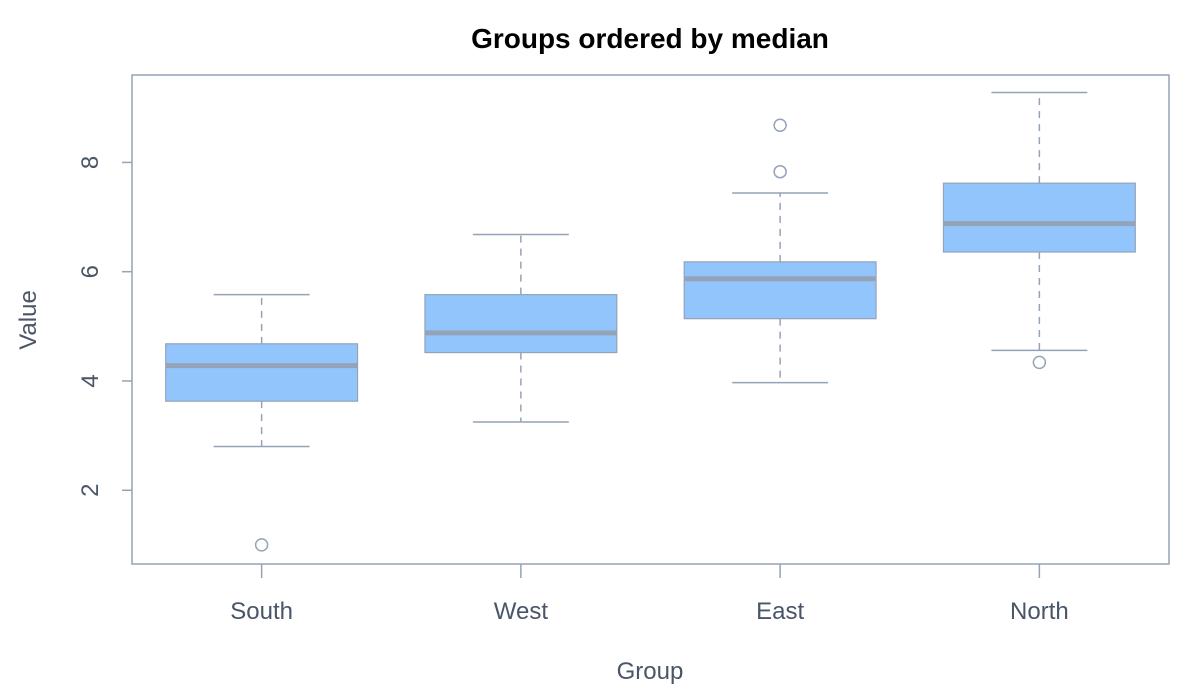 The image size is (1200, 700). Describe the element at coordinates (1039, 611) in the screenshot. I see `x-tick-label: North` at that location.